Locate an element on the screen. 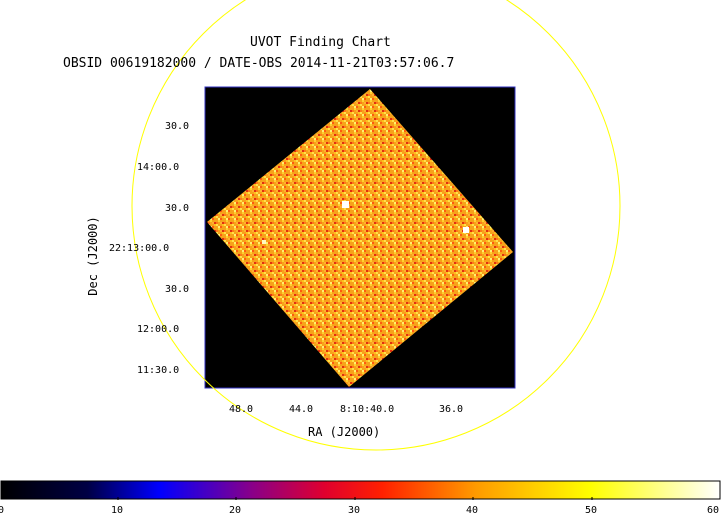  colorbar-ticks is located at coordinates (355, 498).